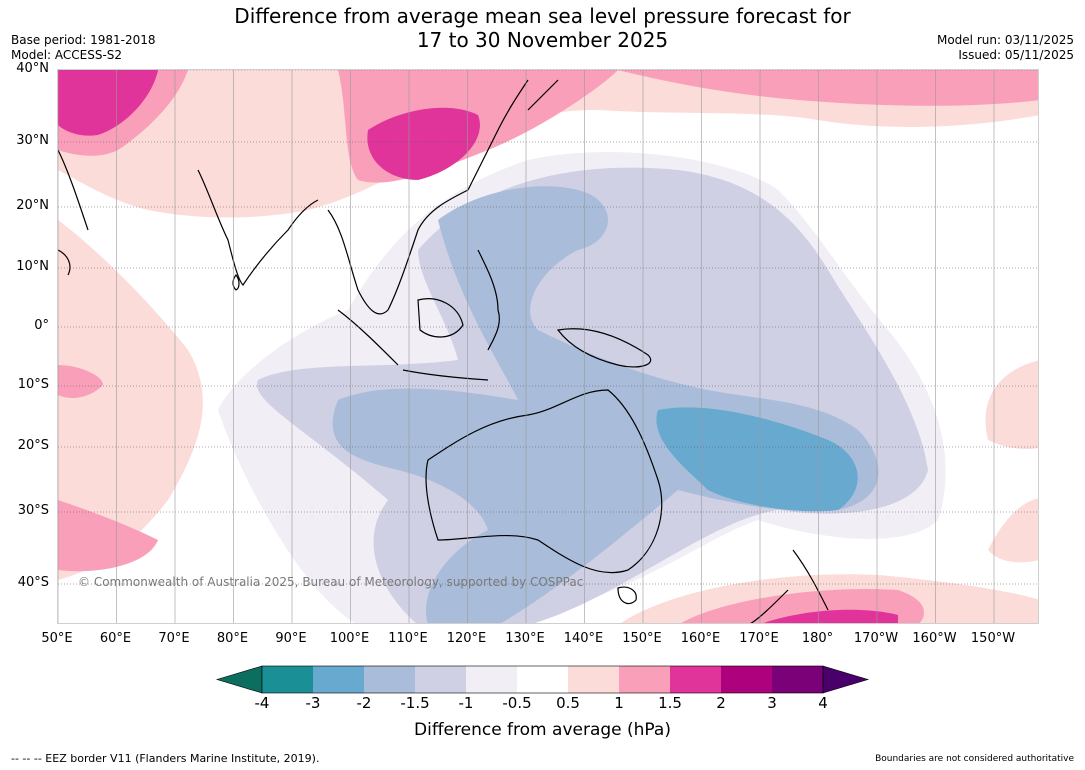 The image size is (1085, 770). Describe the element at coordinates (364, 703) in the screenshot. I see `colorbar-tick-label: -2` at that location.